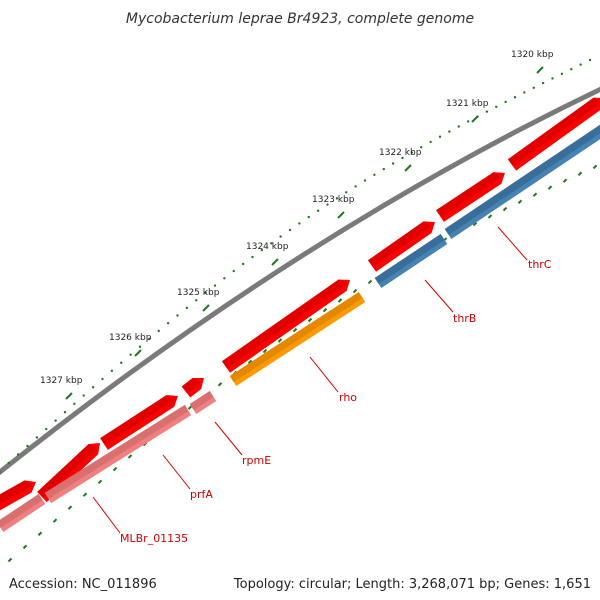 Image resolution: width=600 pixels, height=600 pixels. What do you see at coordinates (464, 318) in the screenshot?
I see `gene-label: thrB` at bounding box center [464, 318].